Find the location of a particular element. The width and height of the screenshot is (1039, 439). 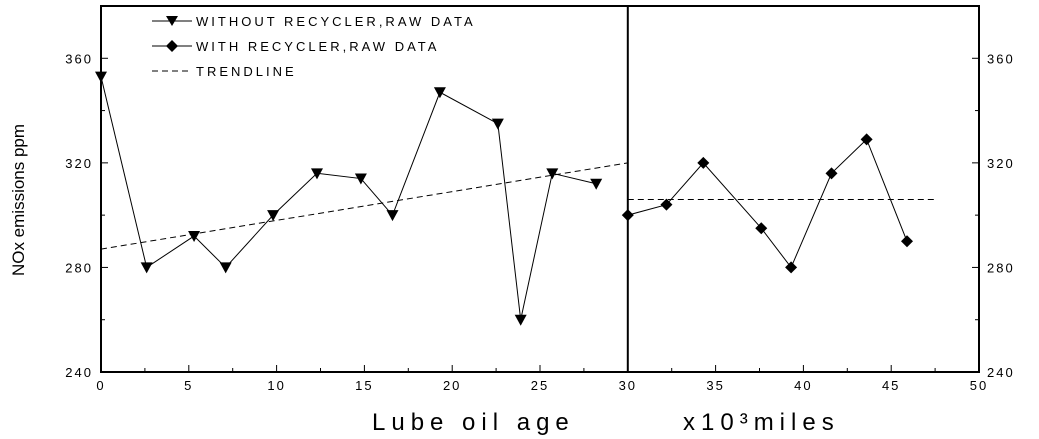

y-tick-label-right: 280 is located at coordinates (1001, 267).